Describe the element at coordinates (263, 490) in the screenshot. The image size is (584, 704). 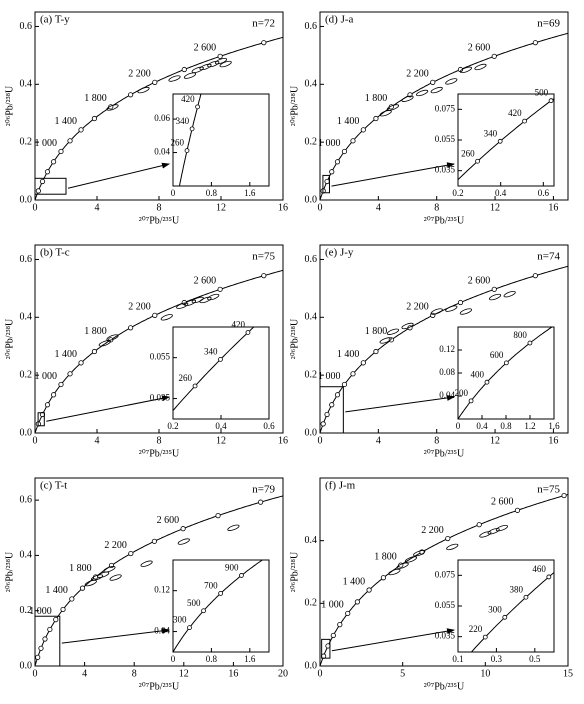
I see `sample-count: n=79` at that location.